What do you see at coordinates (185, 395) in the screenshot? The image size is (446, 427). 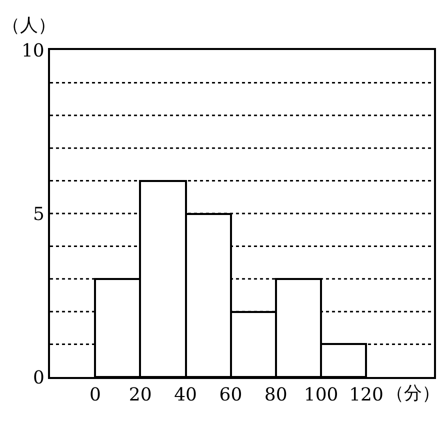 I see `x-tick-label: 40` at bounding box center [185, 395].